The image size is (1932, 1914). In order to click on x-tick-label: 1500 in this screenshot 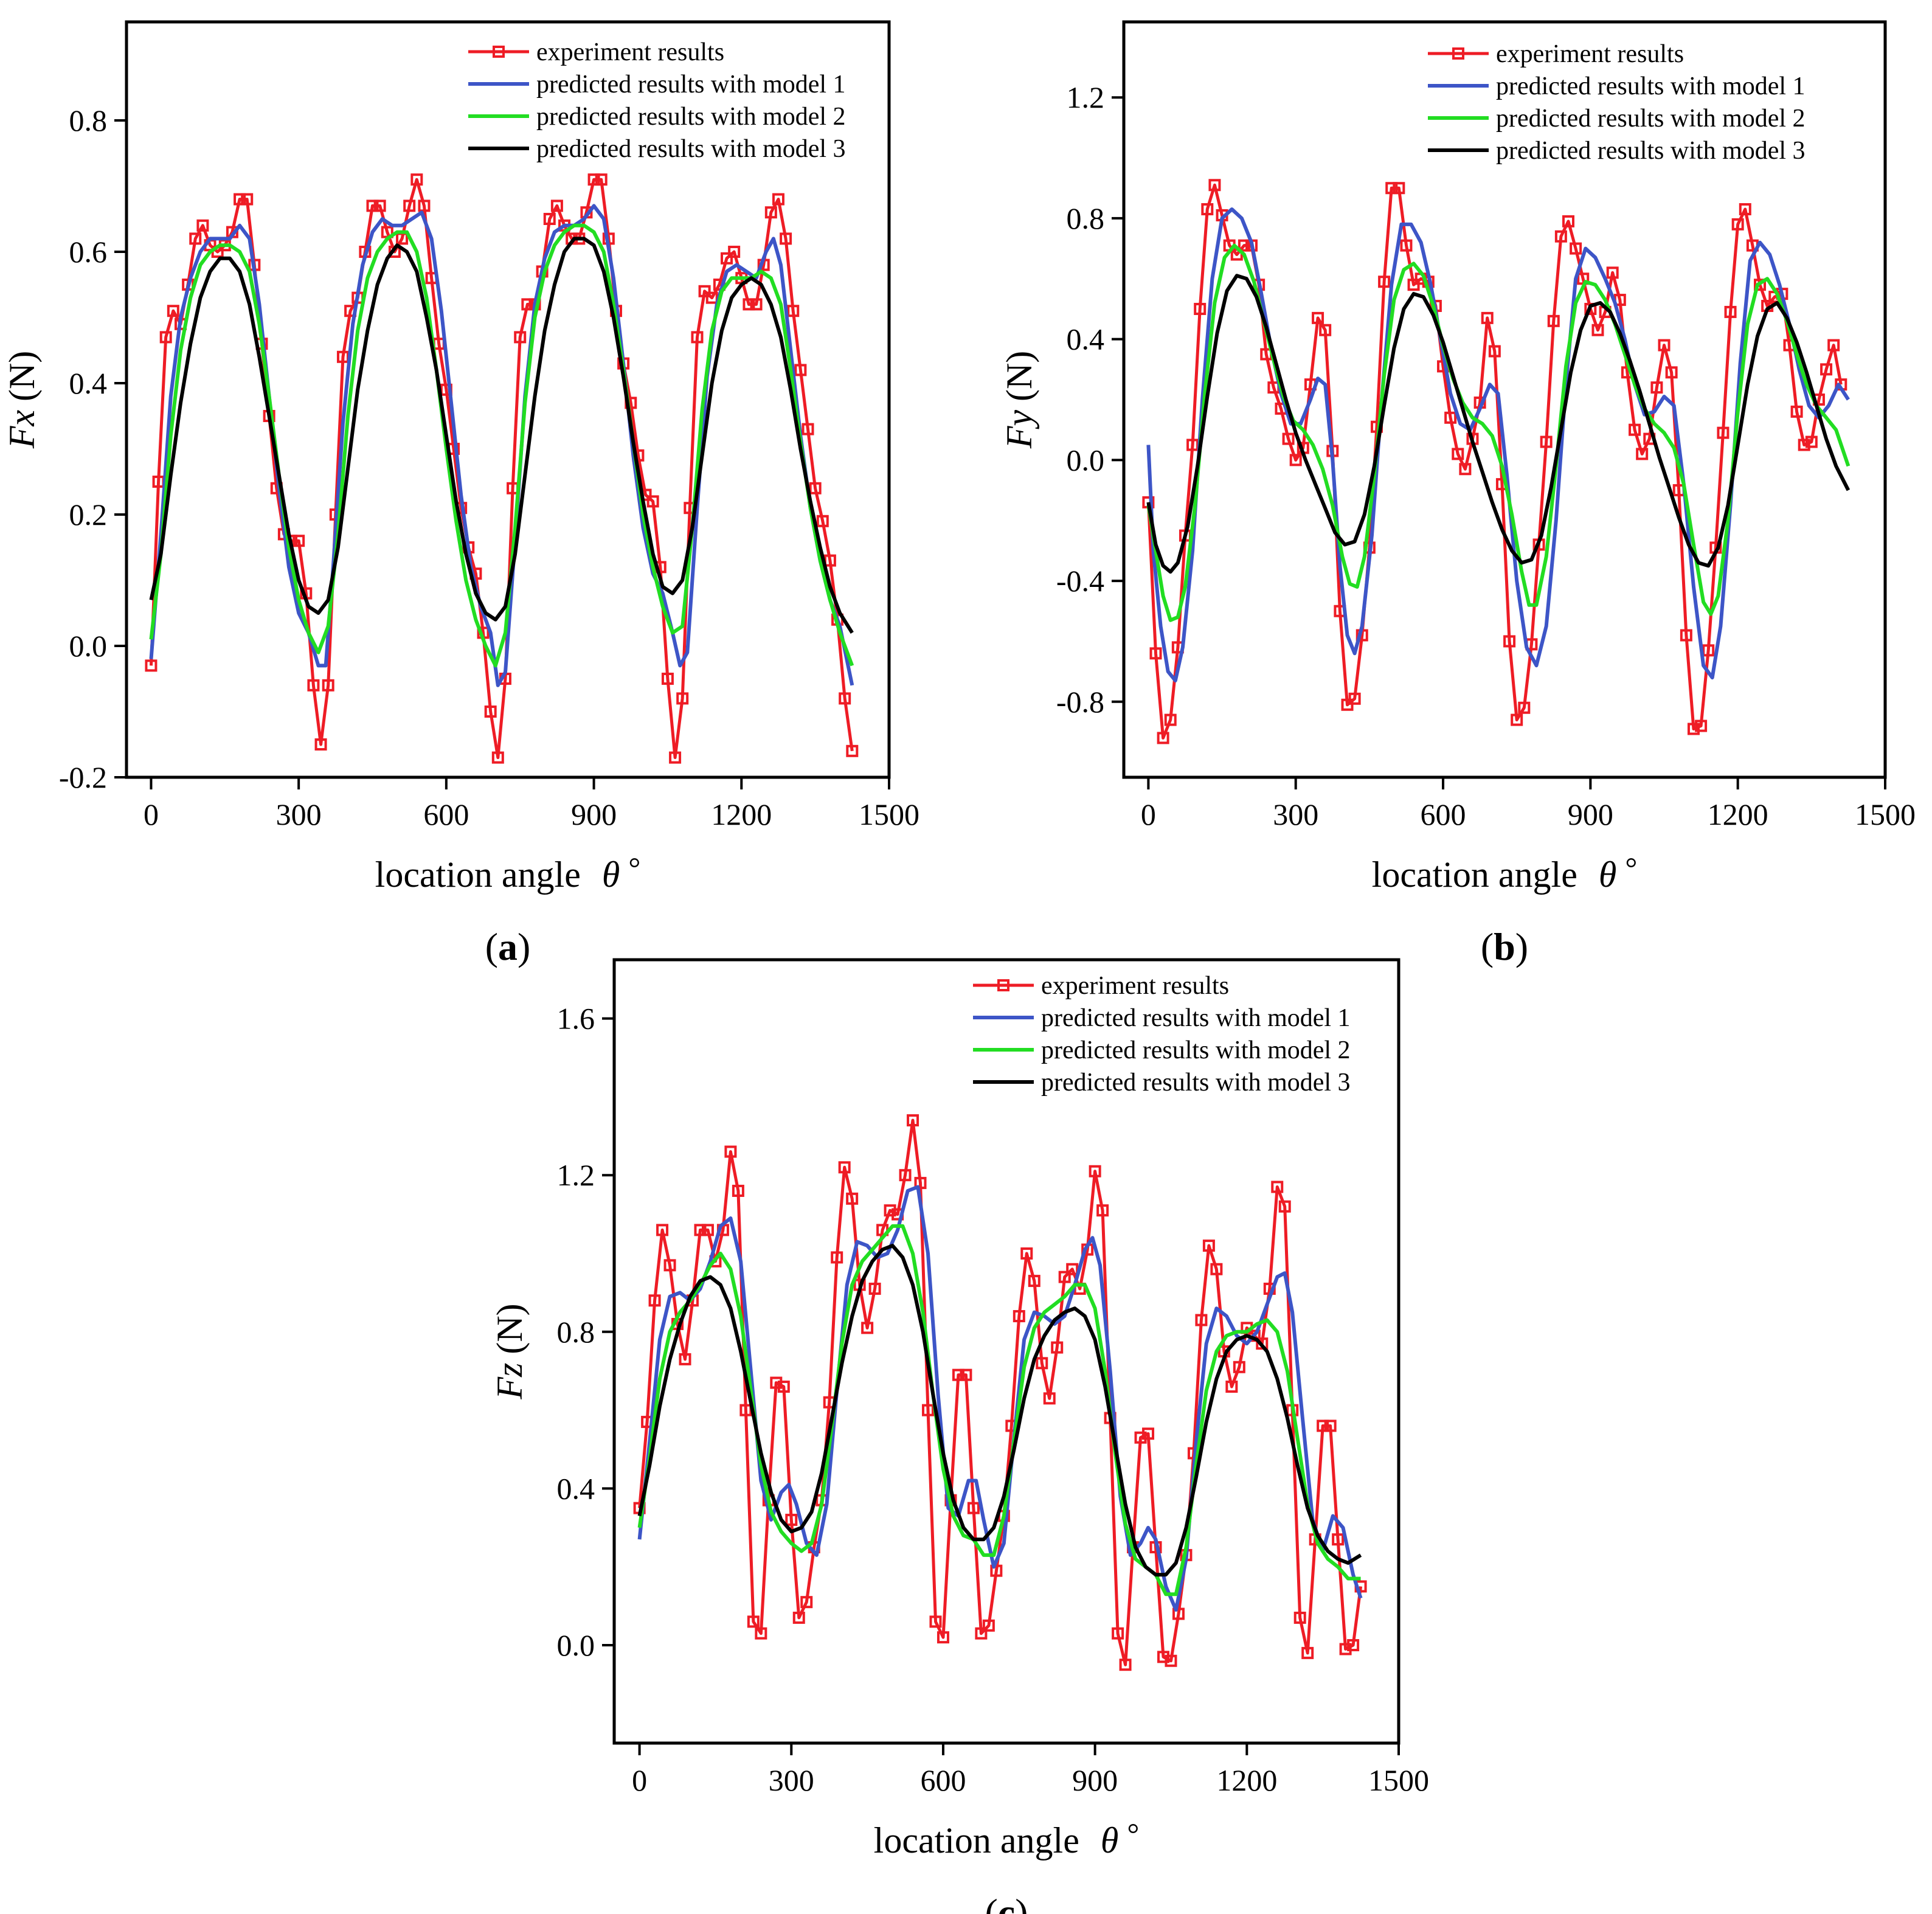, I will do `click(889, 814)`.